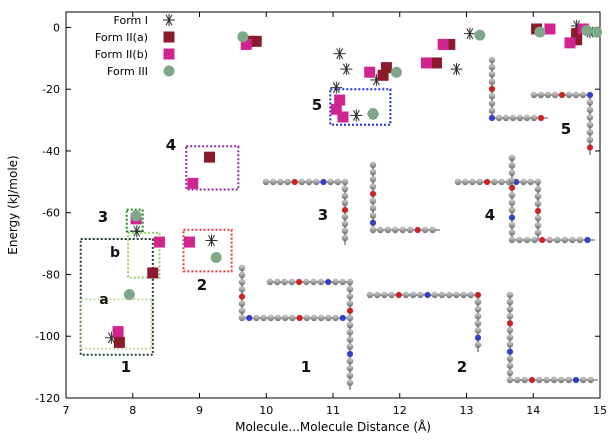 The height and width of the screenshot is (440, 611). I want to click on legend-label-form-ii-b: Form II(b), so click(121, 54).